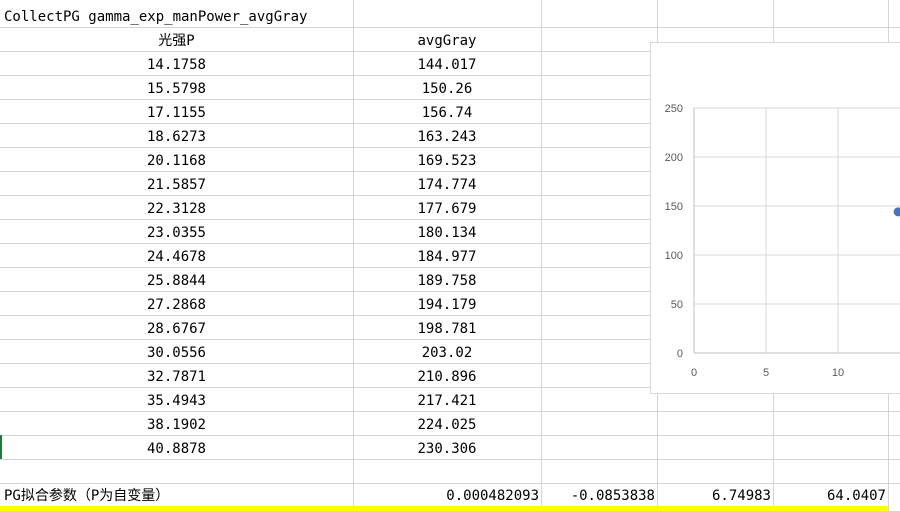 This screenshot has height=511, width=900. What do you see at coordinates (444, 508) in the screenshot?
I see `selection-highlight-bar` at bounding box center [444, 508].